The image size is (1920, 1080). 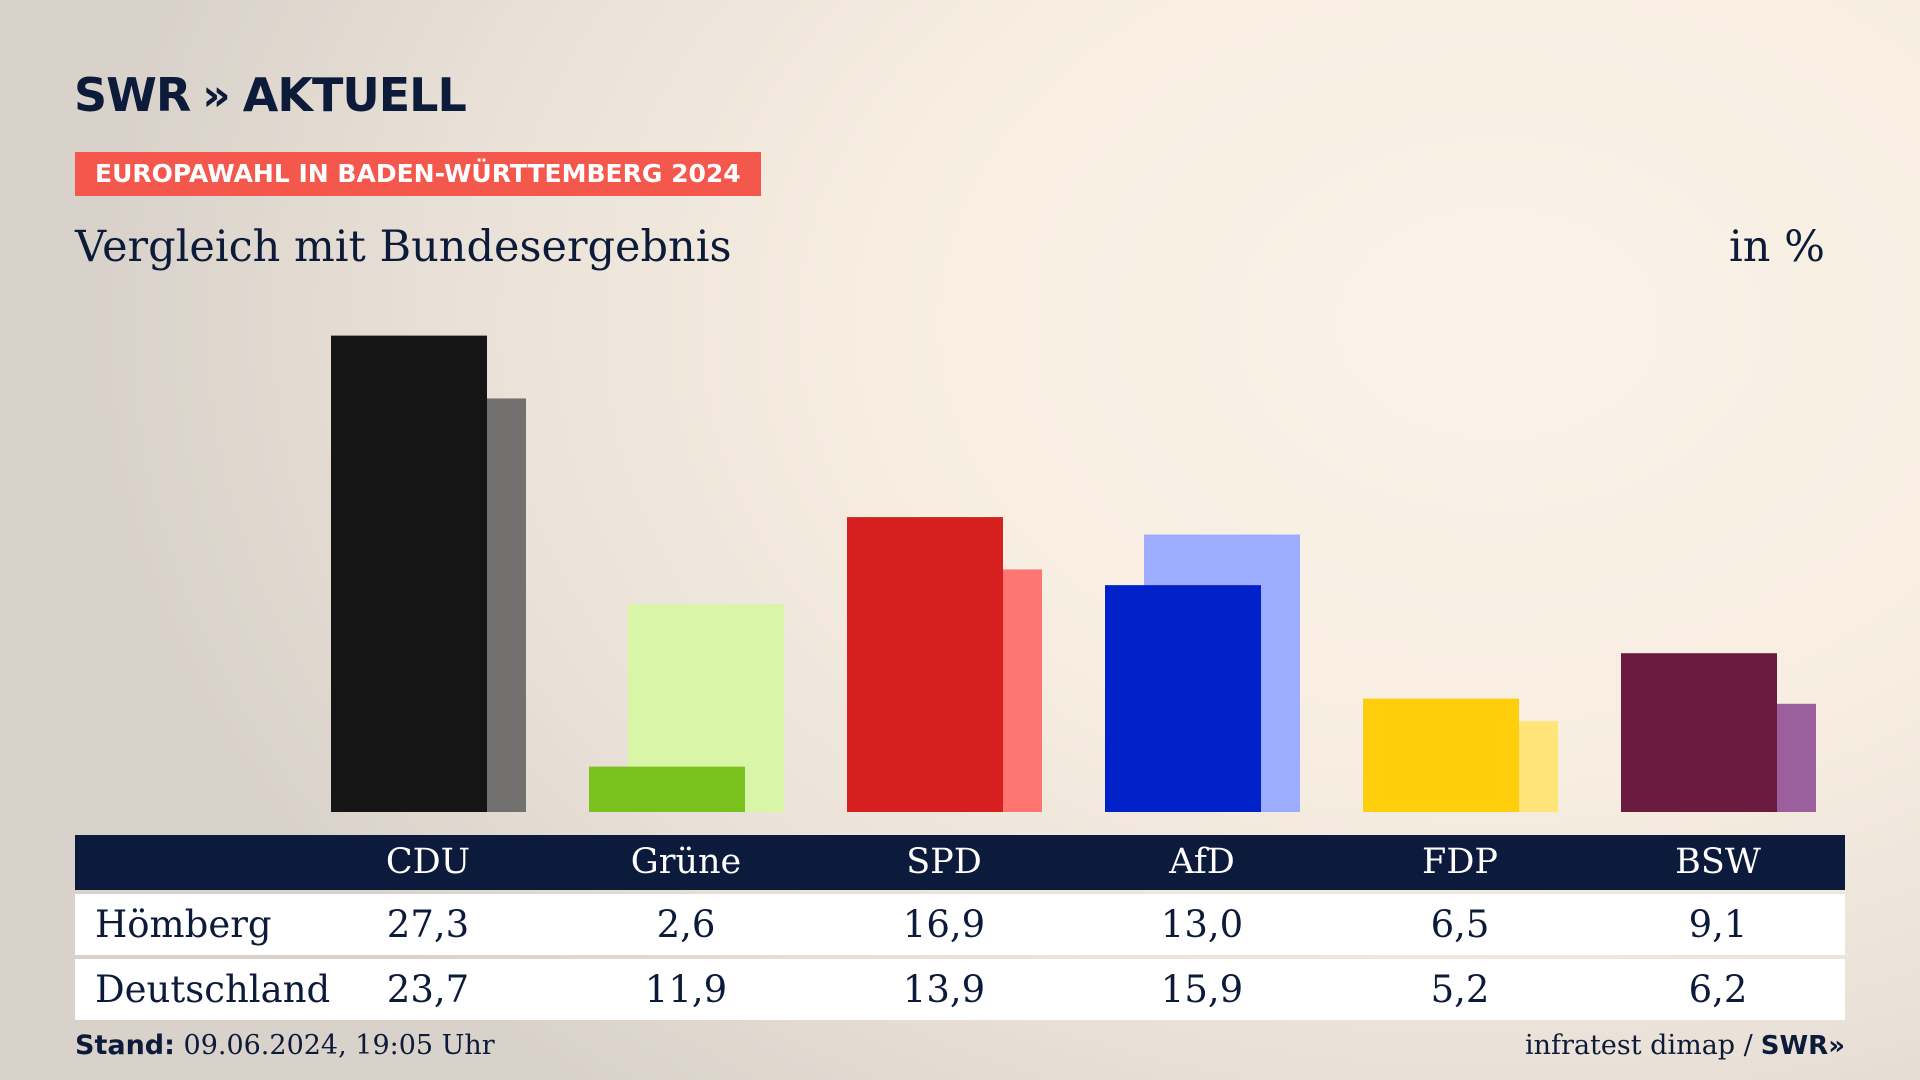 What do you see at coordinates (418, 174) in the screenshot?
I see `election-banner: EUROPAWAHL IN BADEN-WÜRTTEMBERG 2024` at bounding box center [418, 174].